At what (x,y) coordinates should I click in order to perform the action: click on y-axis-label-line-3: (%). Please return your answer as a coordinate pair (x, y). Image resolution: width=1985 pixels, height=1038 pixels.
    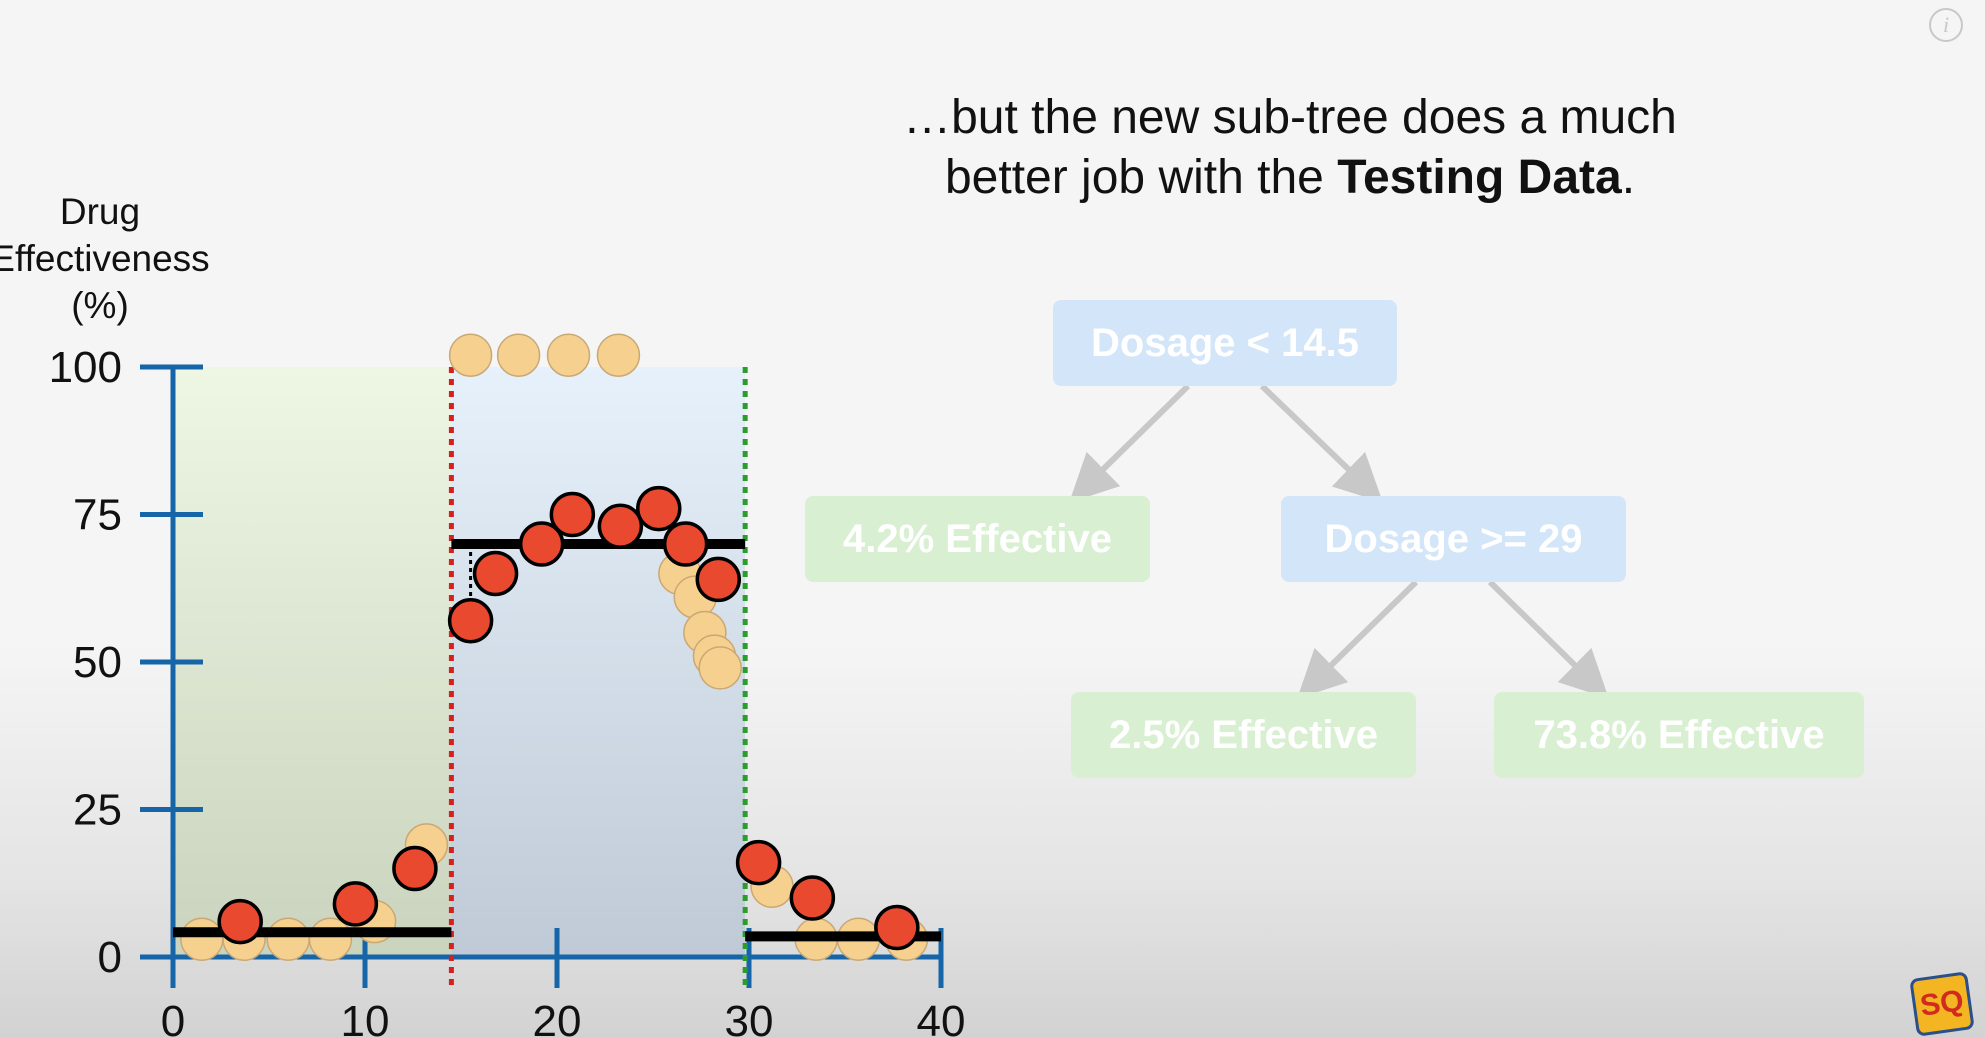
    Looking at the image, I should click on (100, 305).